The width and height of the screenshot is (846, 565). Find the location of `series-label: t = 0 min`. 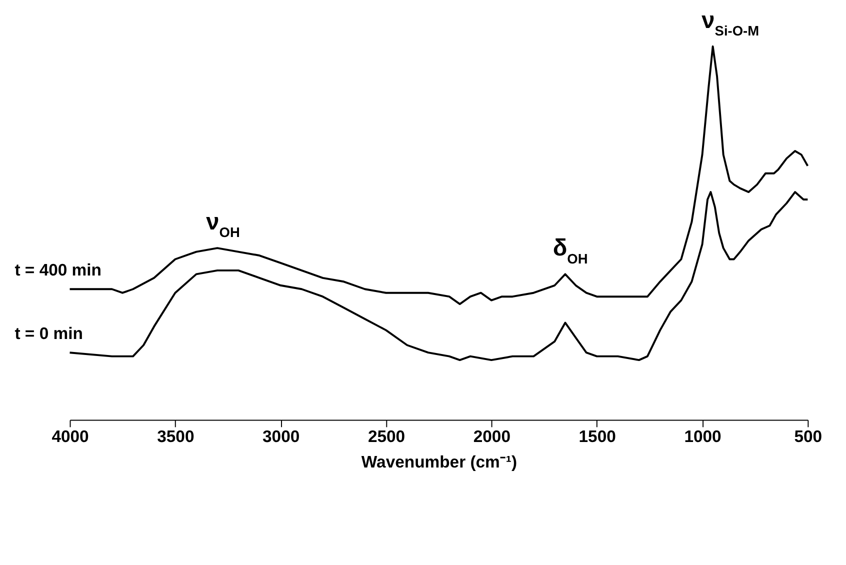

series-label: t = 0 min is located at coordinates (48, 333).